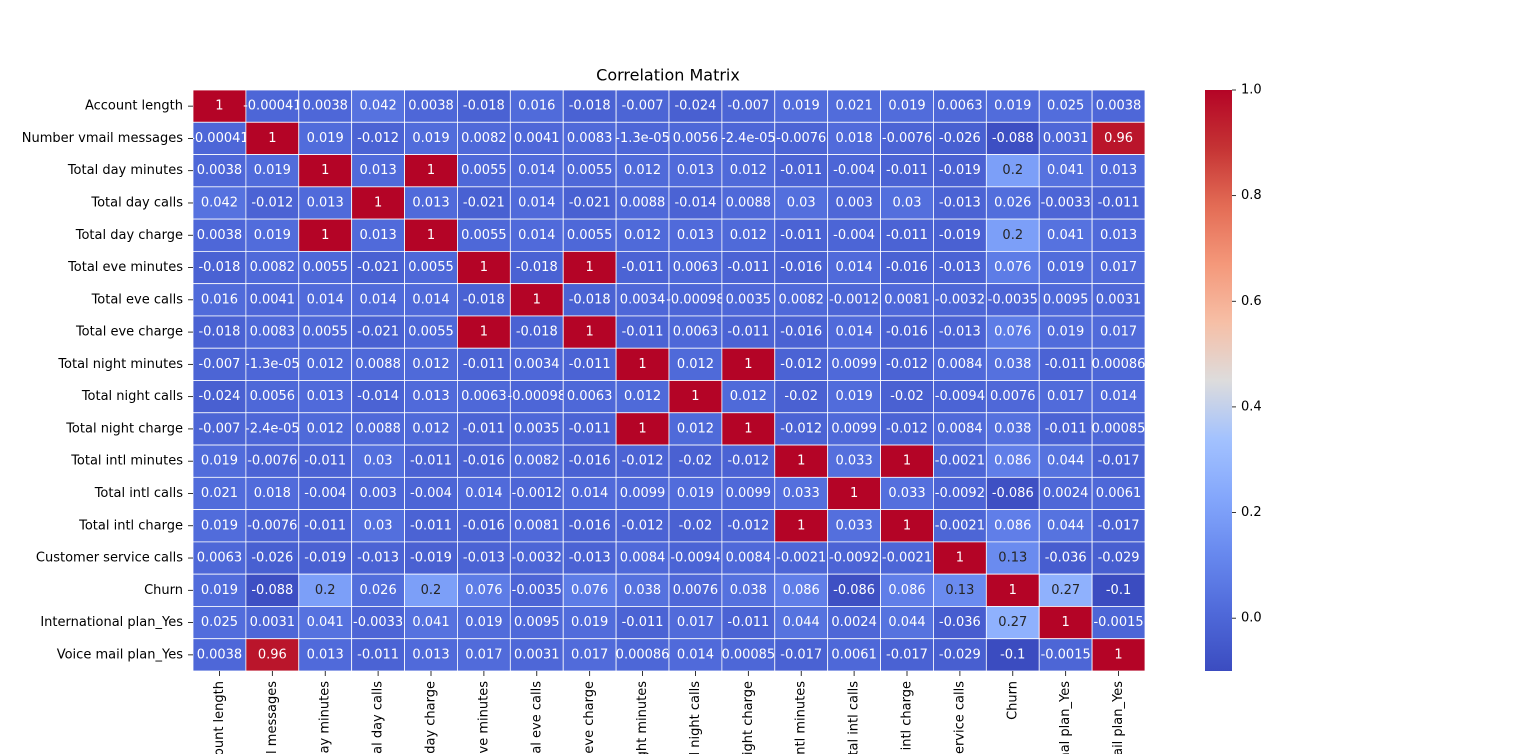  Describe the element at coordinates (959, 590) in the screenshot. I see `cell-label: 0.13` at that location.